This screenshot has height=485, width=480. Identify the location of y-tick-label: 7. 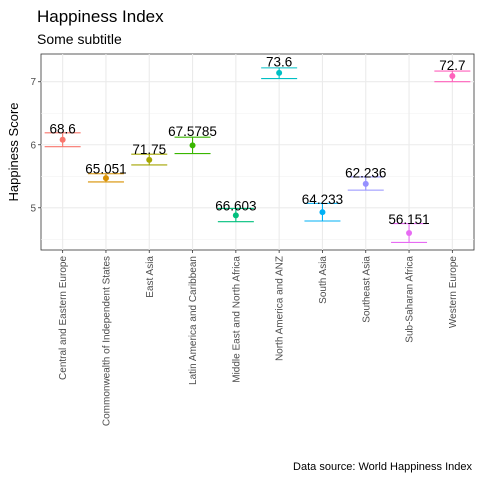
(33, 82).